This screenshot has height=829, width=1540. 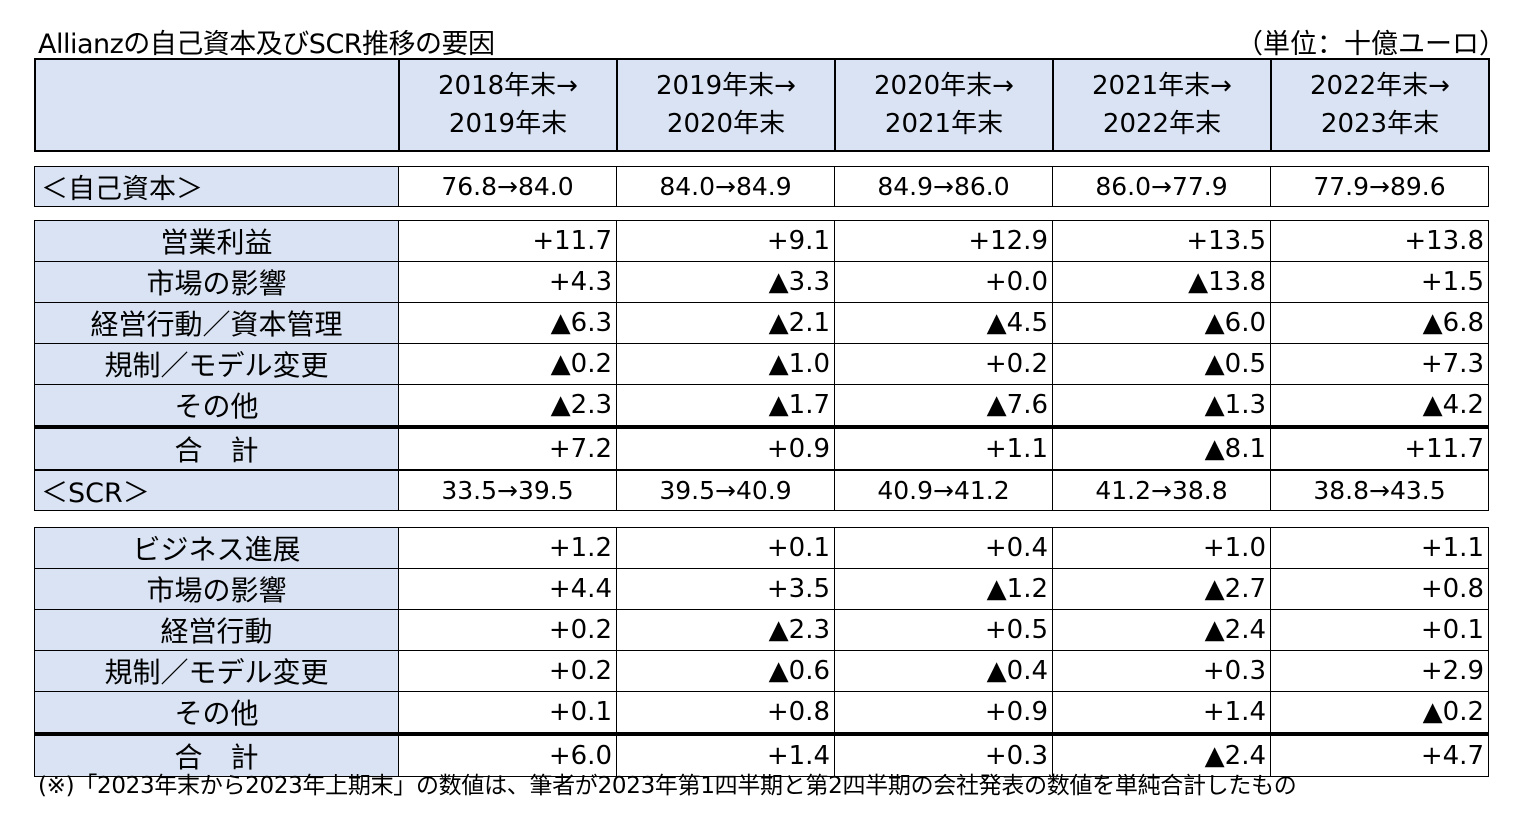 What do you see at coordinates (216, 548) in the screenshot?
I see `row-label: ビジネス進展` at bounding box center [216, 548].